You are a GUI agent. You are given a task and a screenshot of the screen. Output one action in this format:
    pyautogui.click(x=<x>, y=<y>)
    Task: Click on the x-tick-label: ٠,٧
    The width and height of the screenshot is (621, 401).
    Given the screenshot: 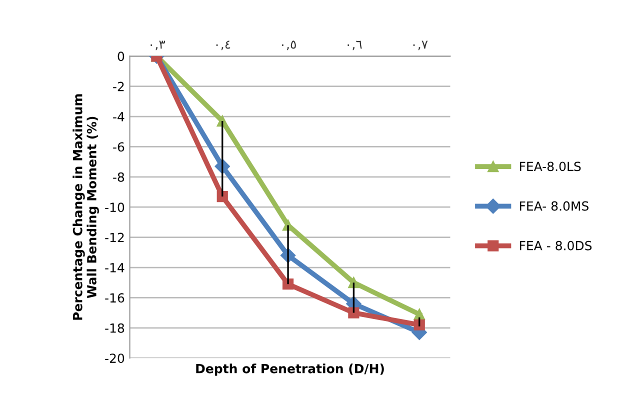 What is the action you would take?
    pyautogui.click(x=420, y=45)
    